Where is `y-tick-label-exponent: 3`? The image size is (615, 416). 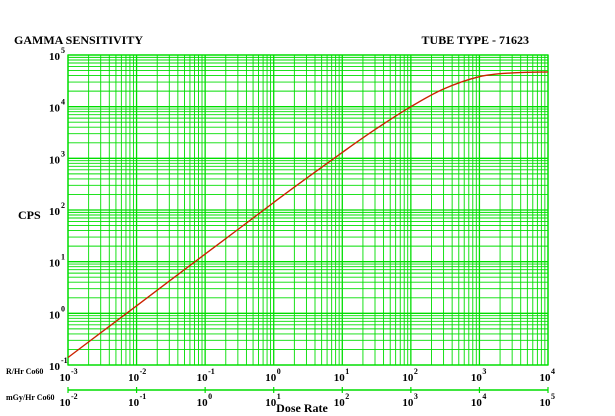 y-tick-label-exponent: 3 is located at coordinates (63, 153).